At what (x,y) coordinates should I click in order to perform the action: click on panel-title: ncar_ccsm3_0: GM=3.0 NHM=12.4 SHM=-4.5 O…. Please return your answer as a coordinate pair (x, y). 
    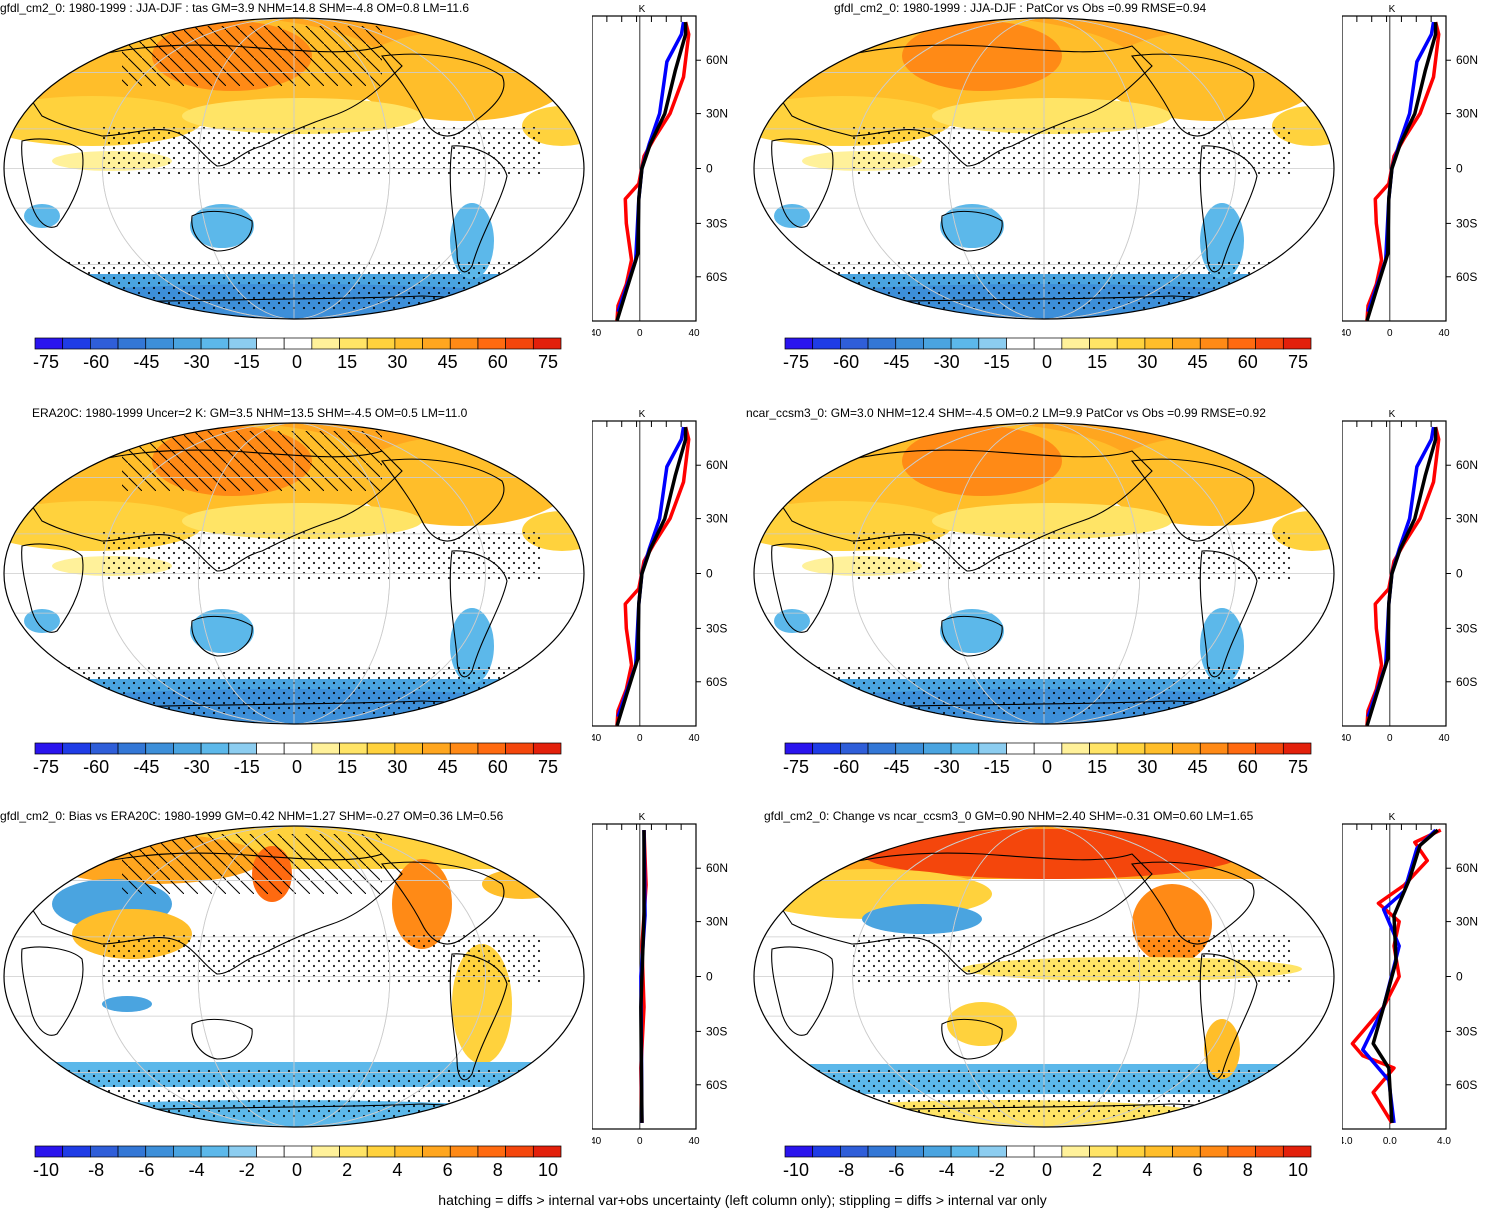
    Looking at the image, I should click on (1006, 413).